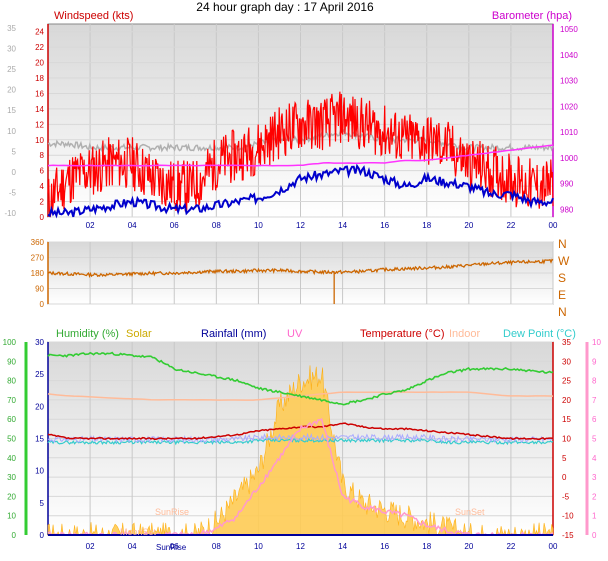 This screenshot has width=608, height=561. I want to click on top-baro-tick-label: 990, so click(567, 184).